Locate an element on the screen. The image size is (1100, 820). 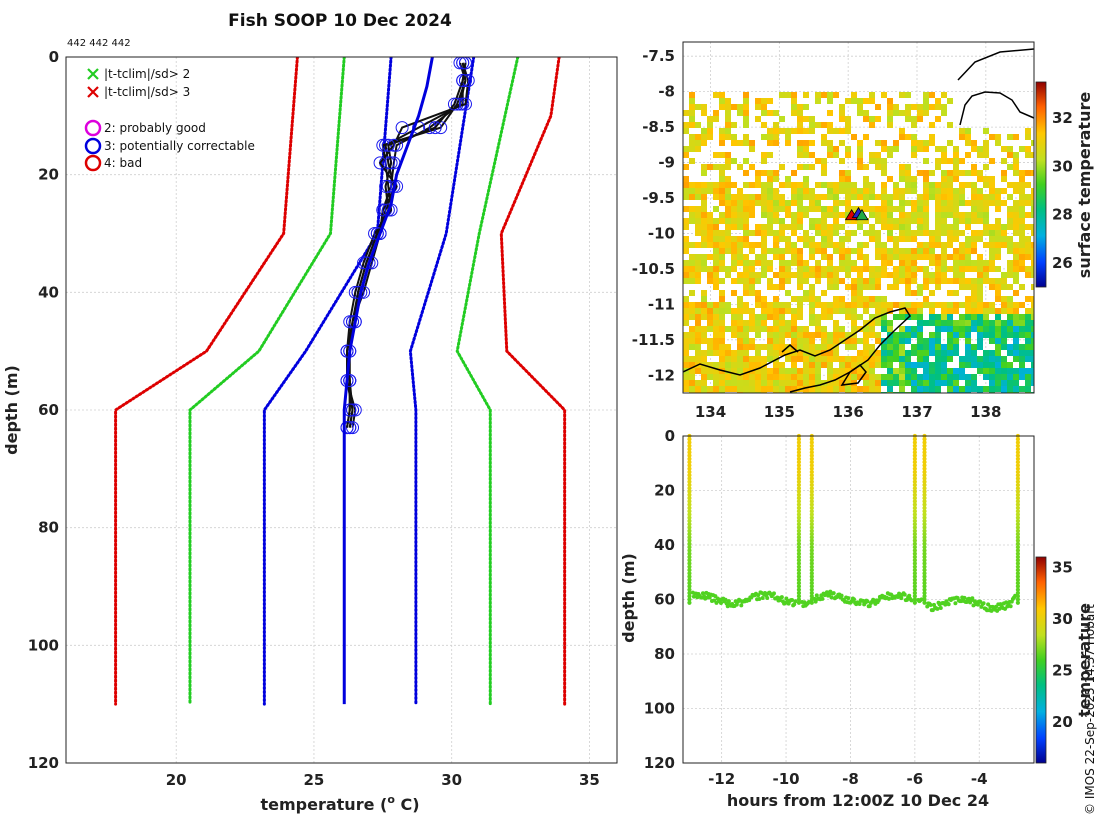
climatology-line is located at coordinates (206, 381).